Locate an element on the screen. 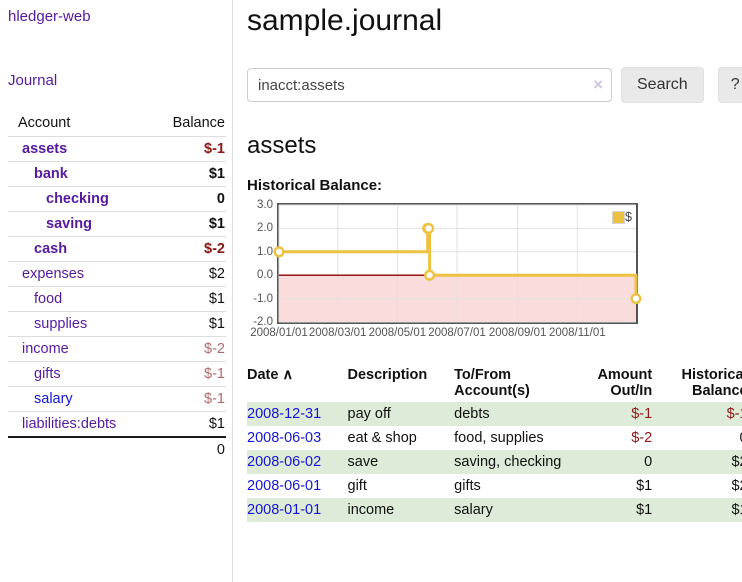 The width and height of the screenshot is (742, 582). accounts-header-row: Account Balance is located at coordinates (117, 124).